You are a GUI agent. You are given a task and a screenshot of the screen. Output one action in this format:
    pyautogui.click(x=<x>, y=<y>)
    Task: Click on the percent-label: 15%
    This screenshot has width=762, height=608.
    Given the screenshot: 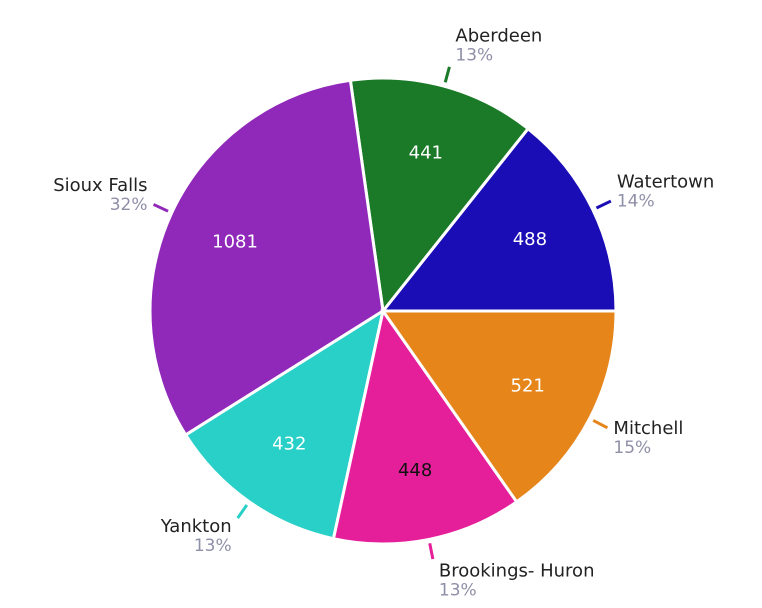 What is the action you would take?
    pyautogui.click(x=632, y=448)
    